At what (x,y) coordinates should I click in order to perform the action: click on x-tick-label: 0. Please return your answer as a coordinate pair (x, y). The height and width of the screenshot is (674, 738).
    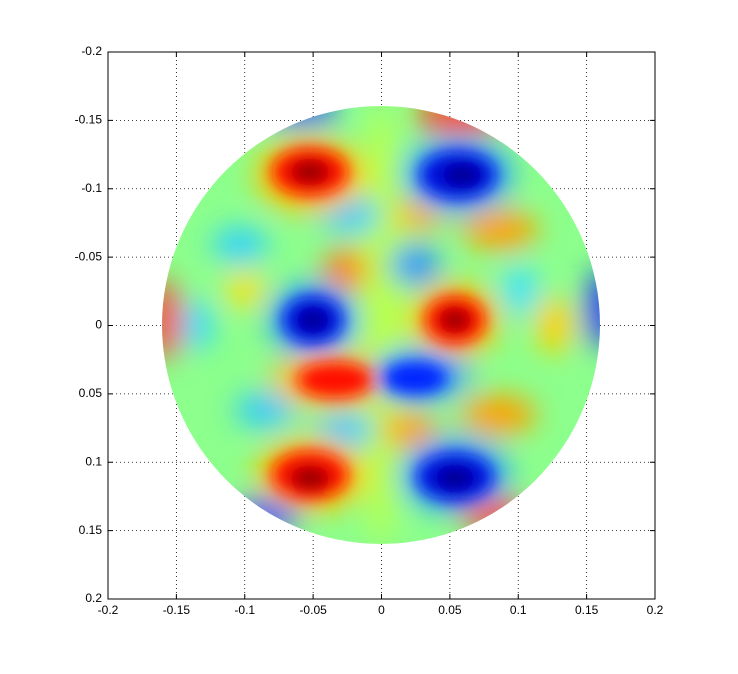
    Looking at the image, I should click on (381, 610).